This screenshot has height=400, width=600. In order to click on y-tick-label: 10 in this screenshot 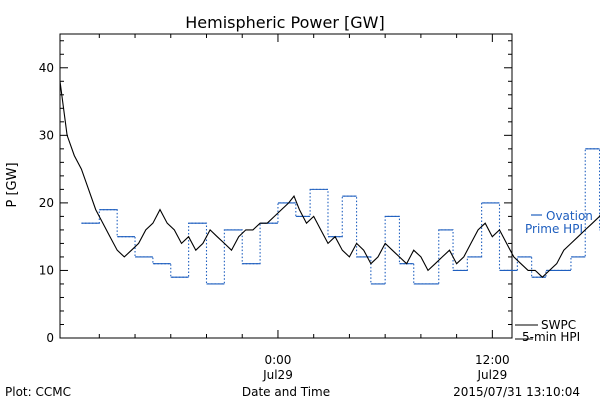, I will do `click(46, 270)`.